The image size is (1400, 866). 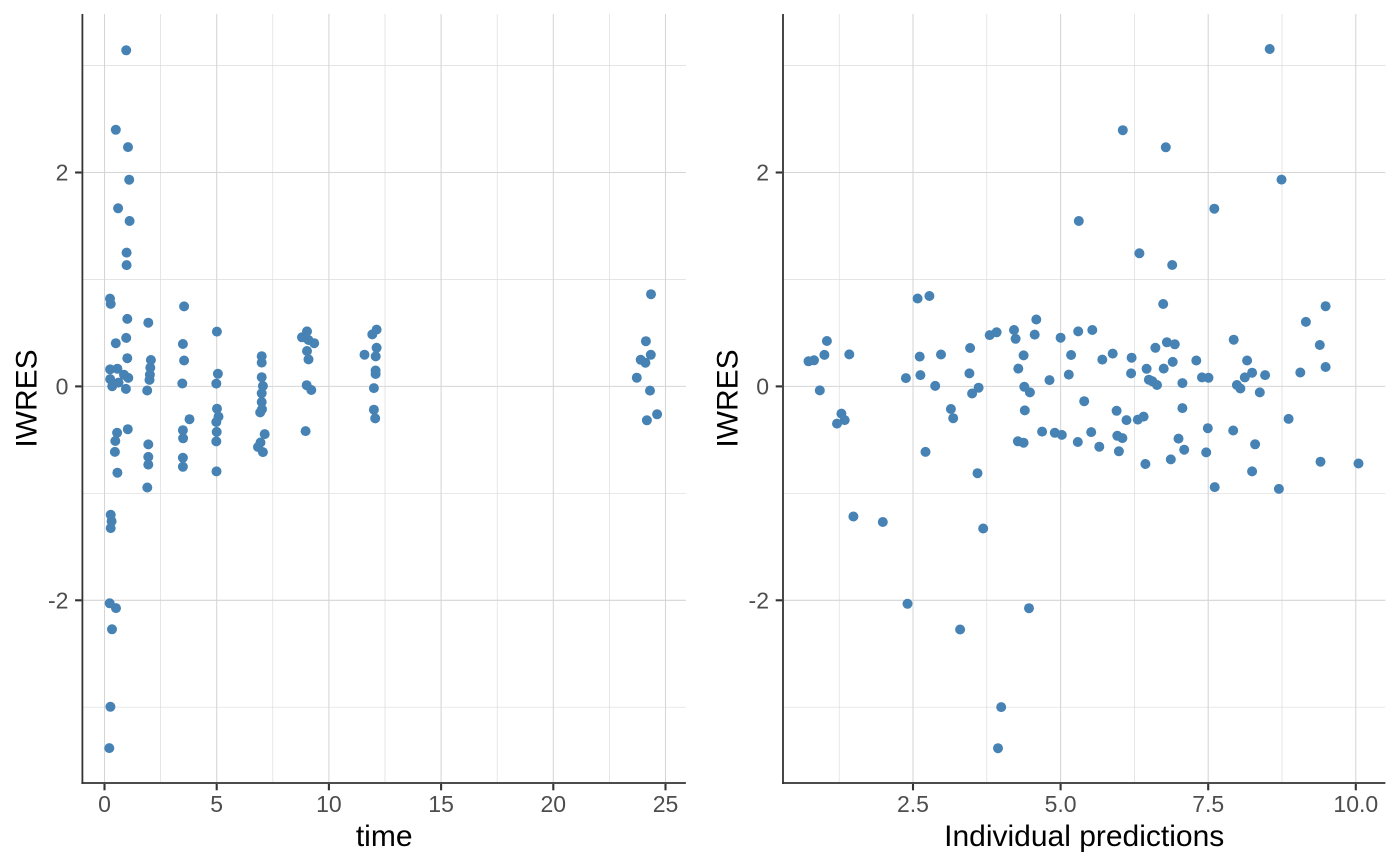 I want to click on svg-text: 5.0, so click(x=1061, y=804).